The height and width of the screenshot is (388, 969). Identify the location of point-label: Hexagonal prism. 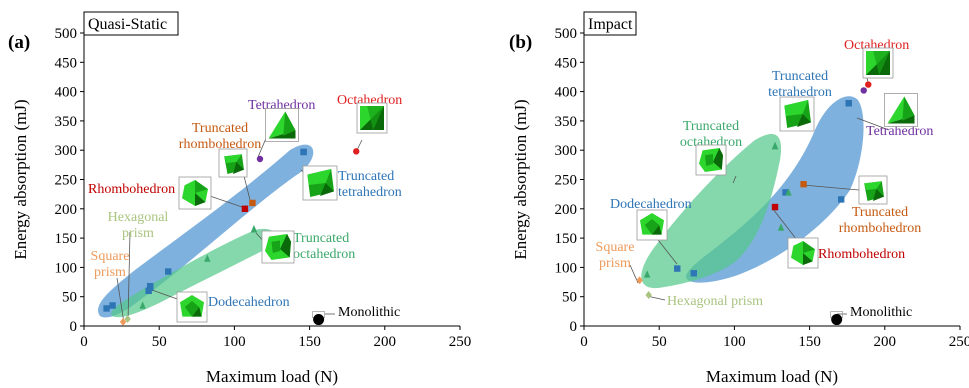
(138, 225).